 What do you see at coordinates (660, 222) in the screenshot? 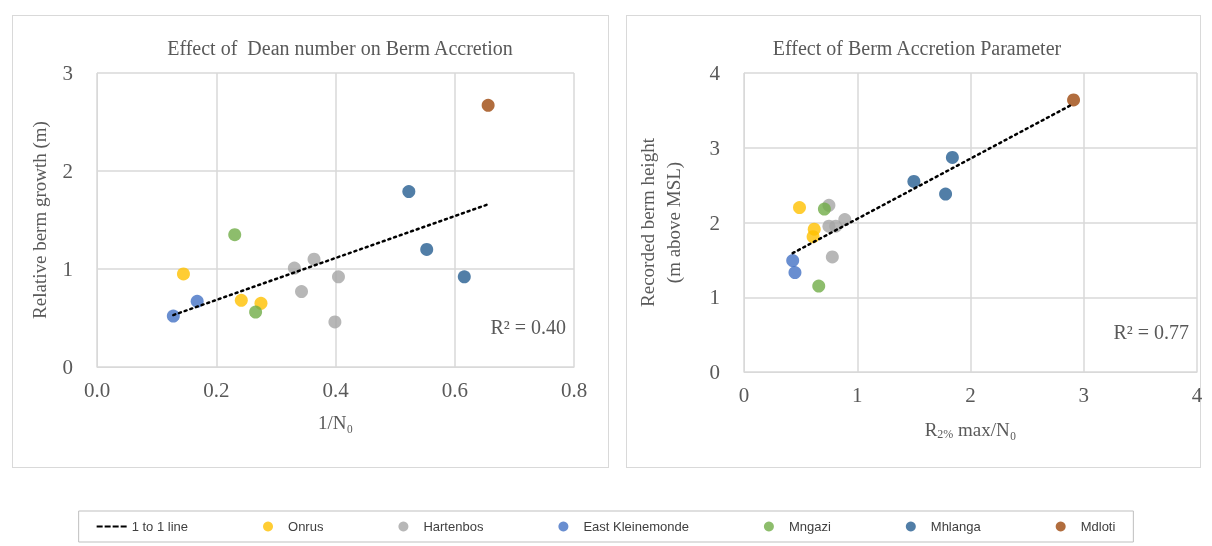
I see `y-axis-title: Recorded berm height (m above MSL)` at bounding box center [660, 222].